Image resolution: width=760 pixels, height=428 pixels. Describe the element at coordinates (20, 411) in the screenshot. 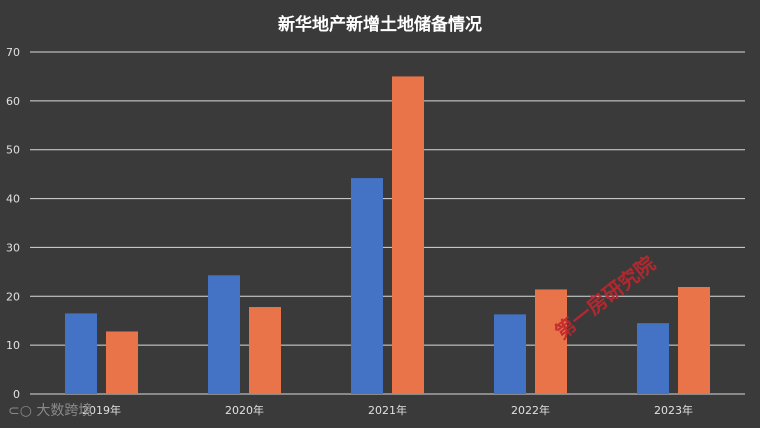

I see `logo-icon: ⊂○` at that location.